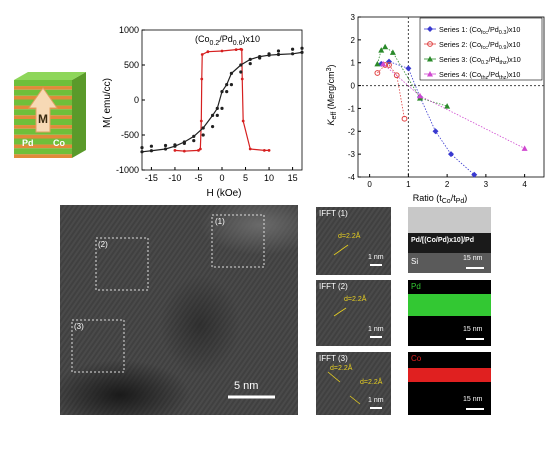  What do you see at coordinates (333, 213) in the screenshot?
I see `ifft-title-1: IFFT (1)` at bounding box center [333, 213].